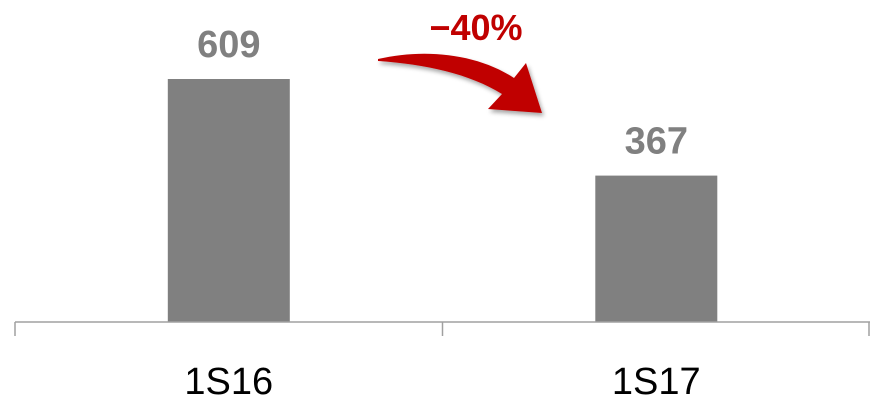 The image size is (870, 400). I want to click on bar-1s16, so click(228, 200).